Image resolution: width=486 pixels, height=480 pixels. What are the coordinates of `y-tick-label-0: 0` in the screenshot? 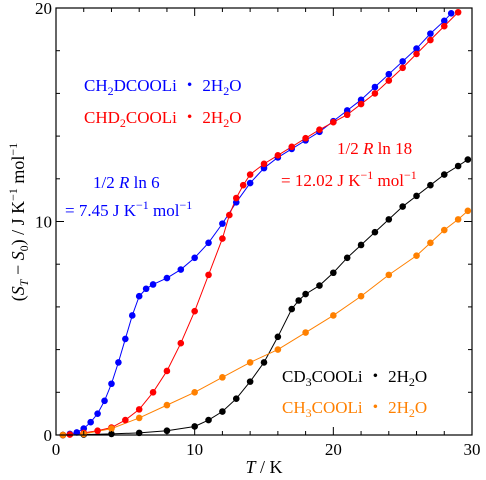 It's located at (48, 435).